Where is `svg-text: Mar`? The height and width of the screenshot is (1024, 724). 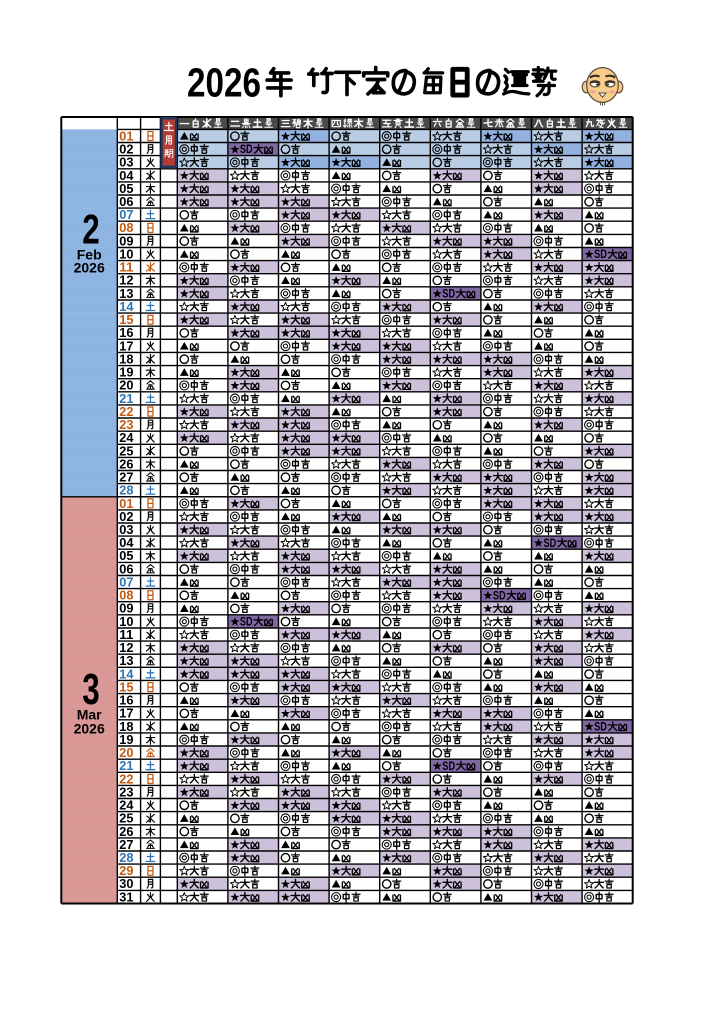
svg-text: Mar is located at coordinates (89, 715).